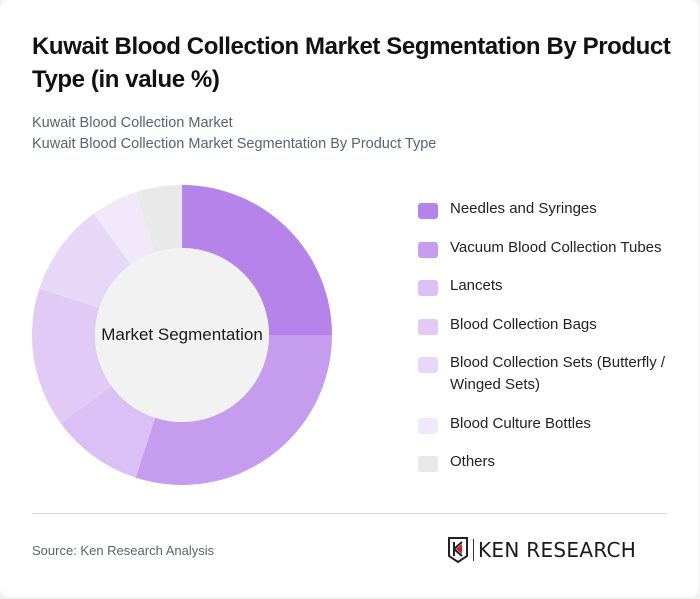  I want to click on donut-hole, so click(182, 335).